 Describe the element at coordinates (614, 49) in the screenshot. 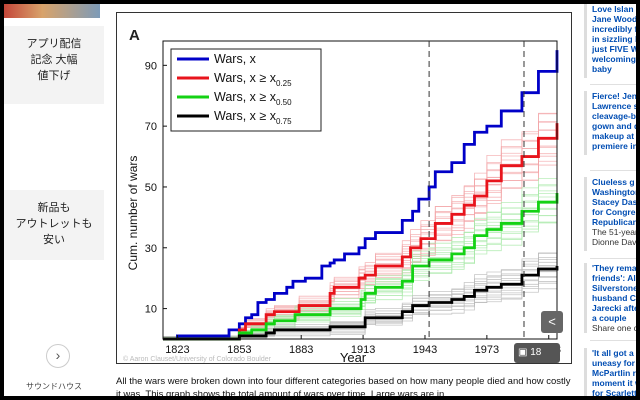

I see `story-line: just FIVE W` at that location.